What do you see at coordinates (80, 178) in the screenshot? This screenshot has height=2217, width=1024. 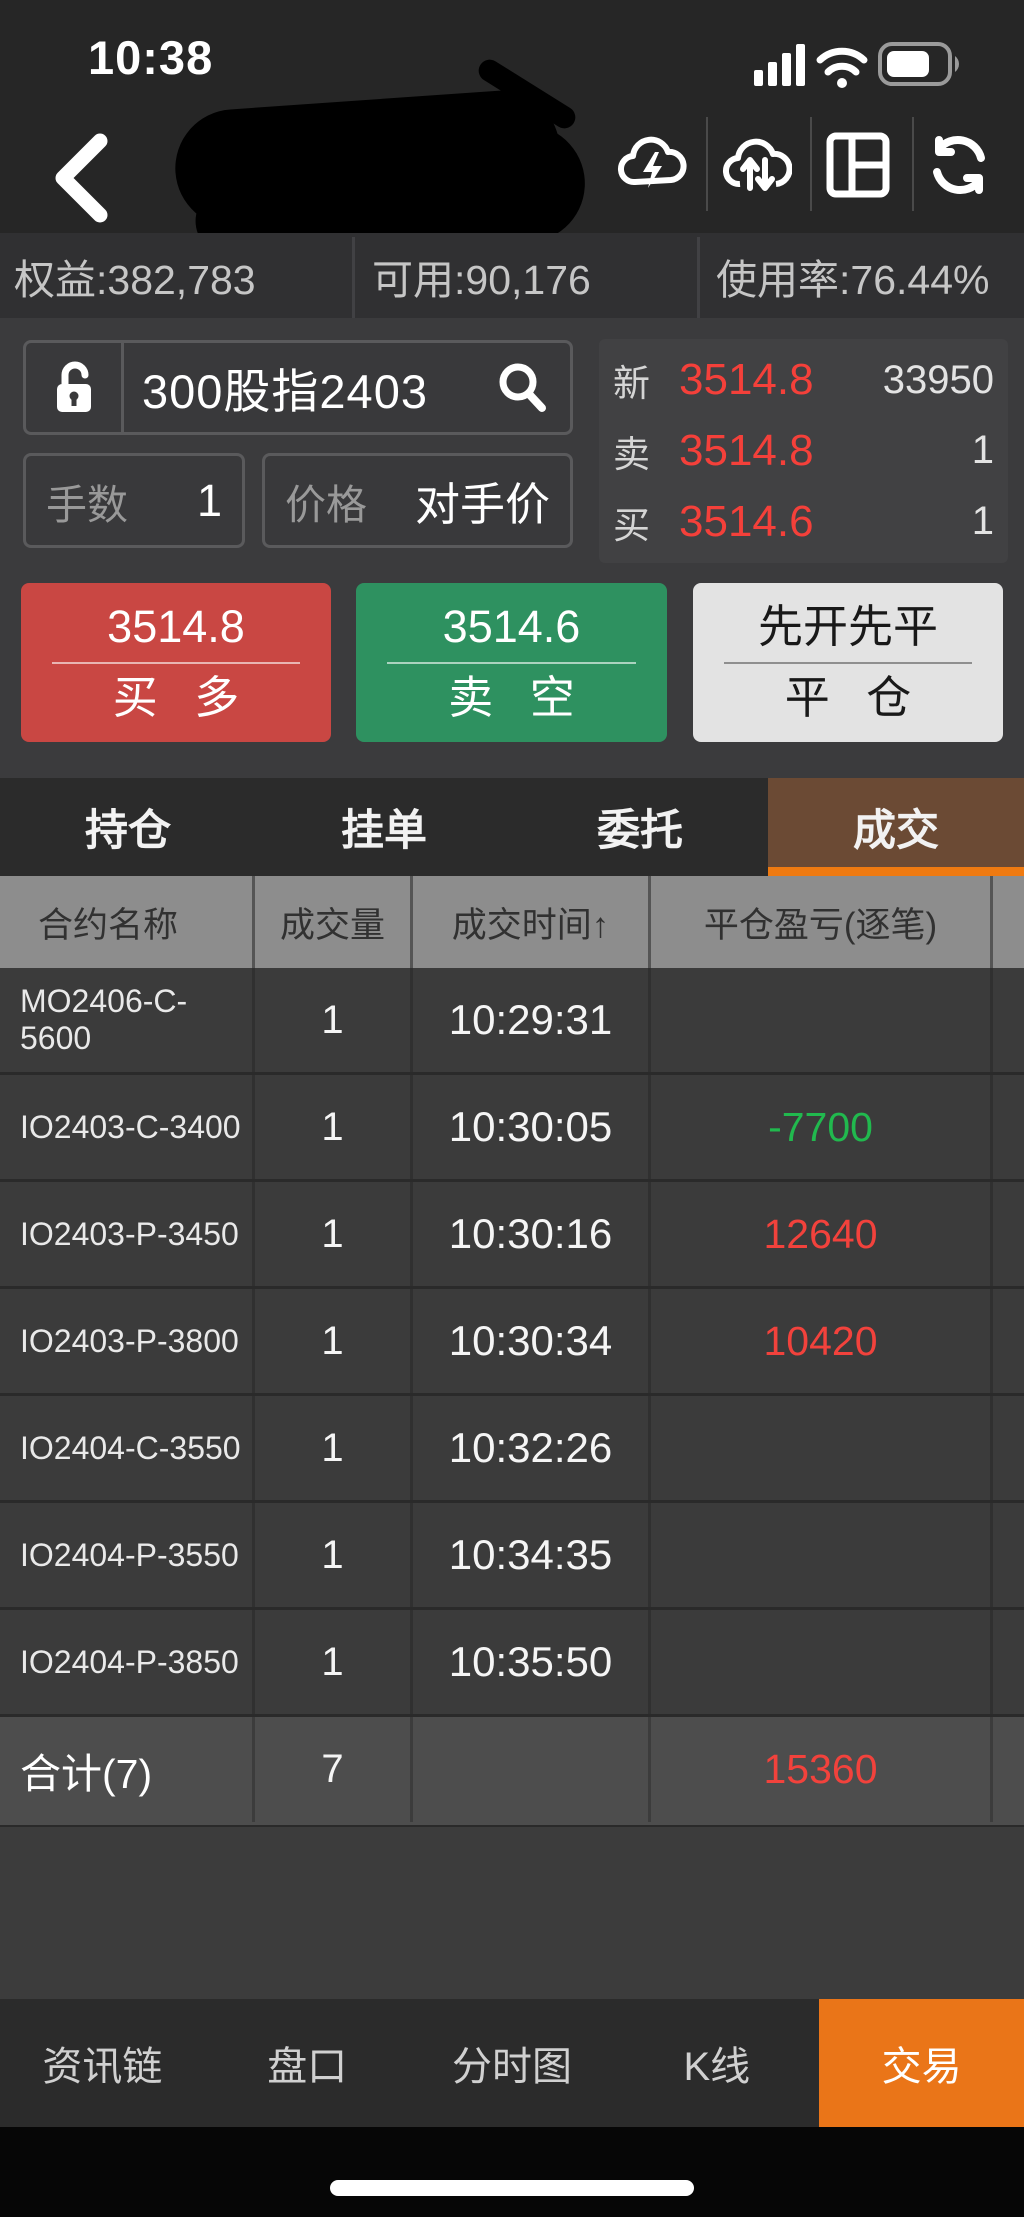 I see `back-icon` at bounding box center [80, 178].